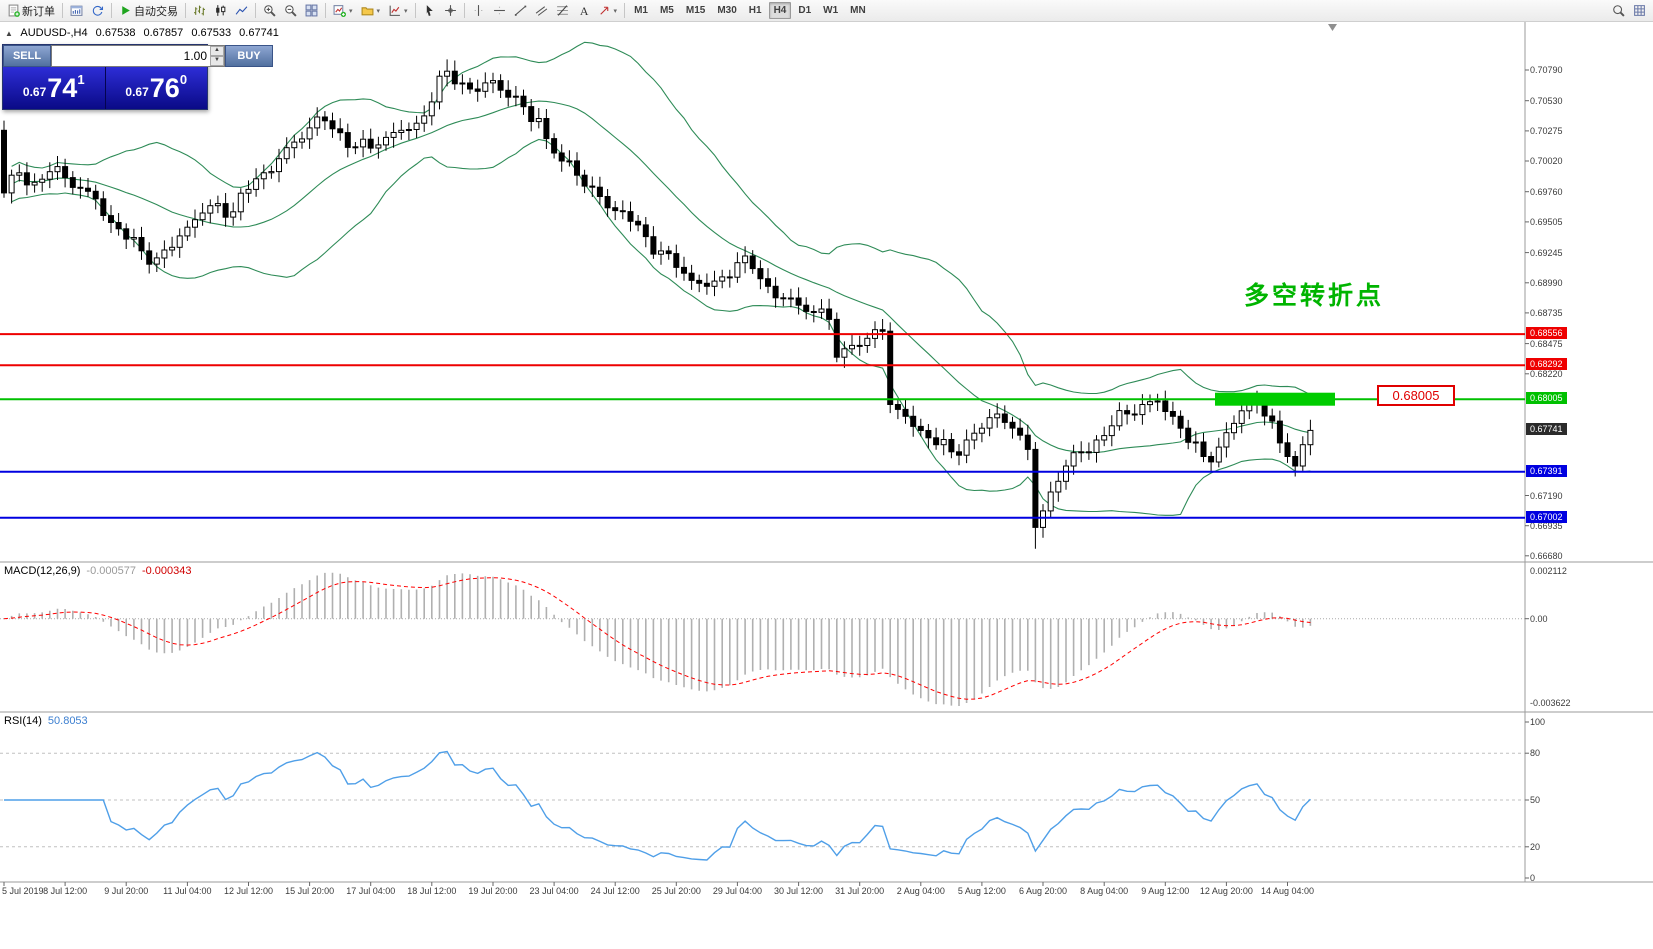  What do you see at coordinates (217, 61) in the screenshot?
I see `volume-down-button: ▼` at bounding box center [217, 61].